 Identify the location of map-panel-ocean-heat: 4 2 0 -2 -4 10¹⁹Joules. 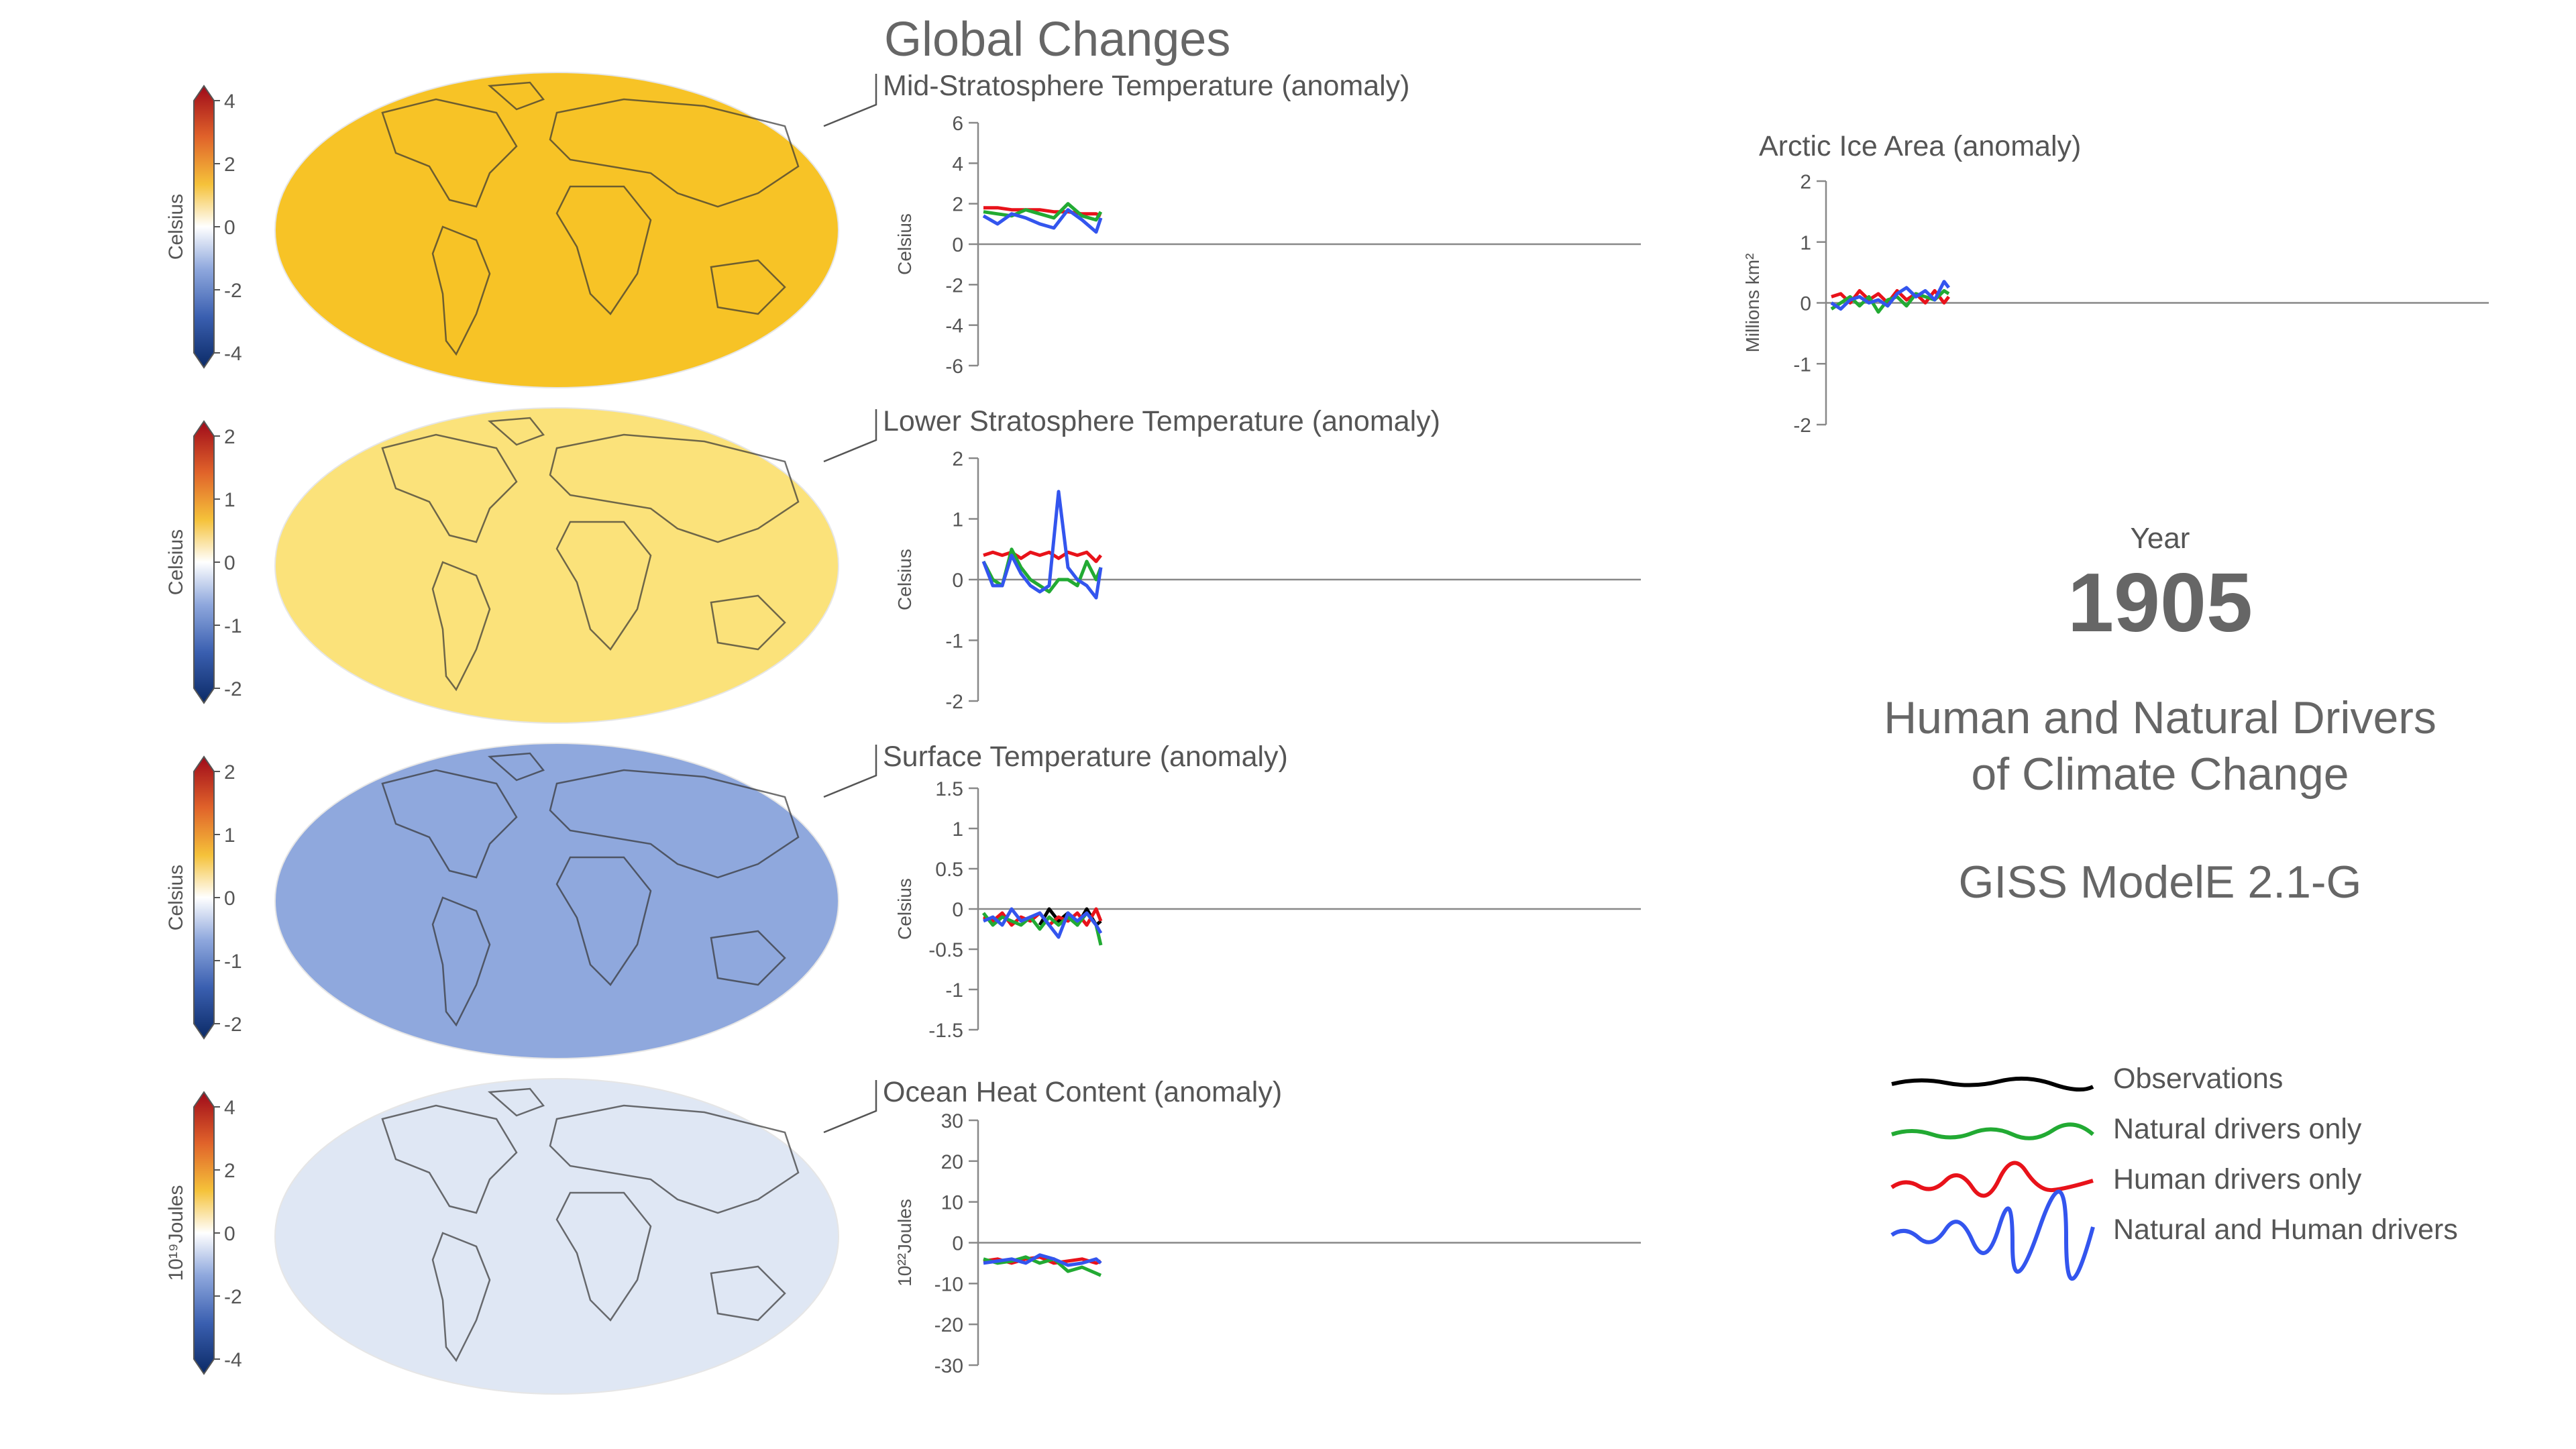
(502, 1236).